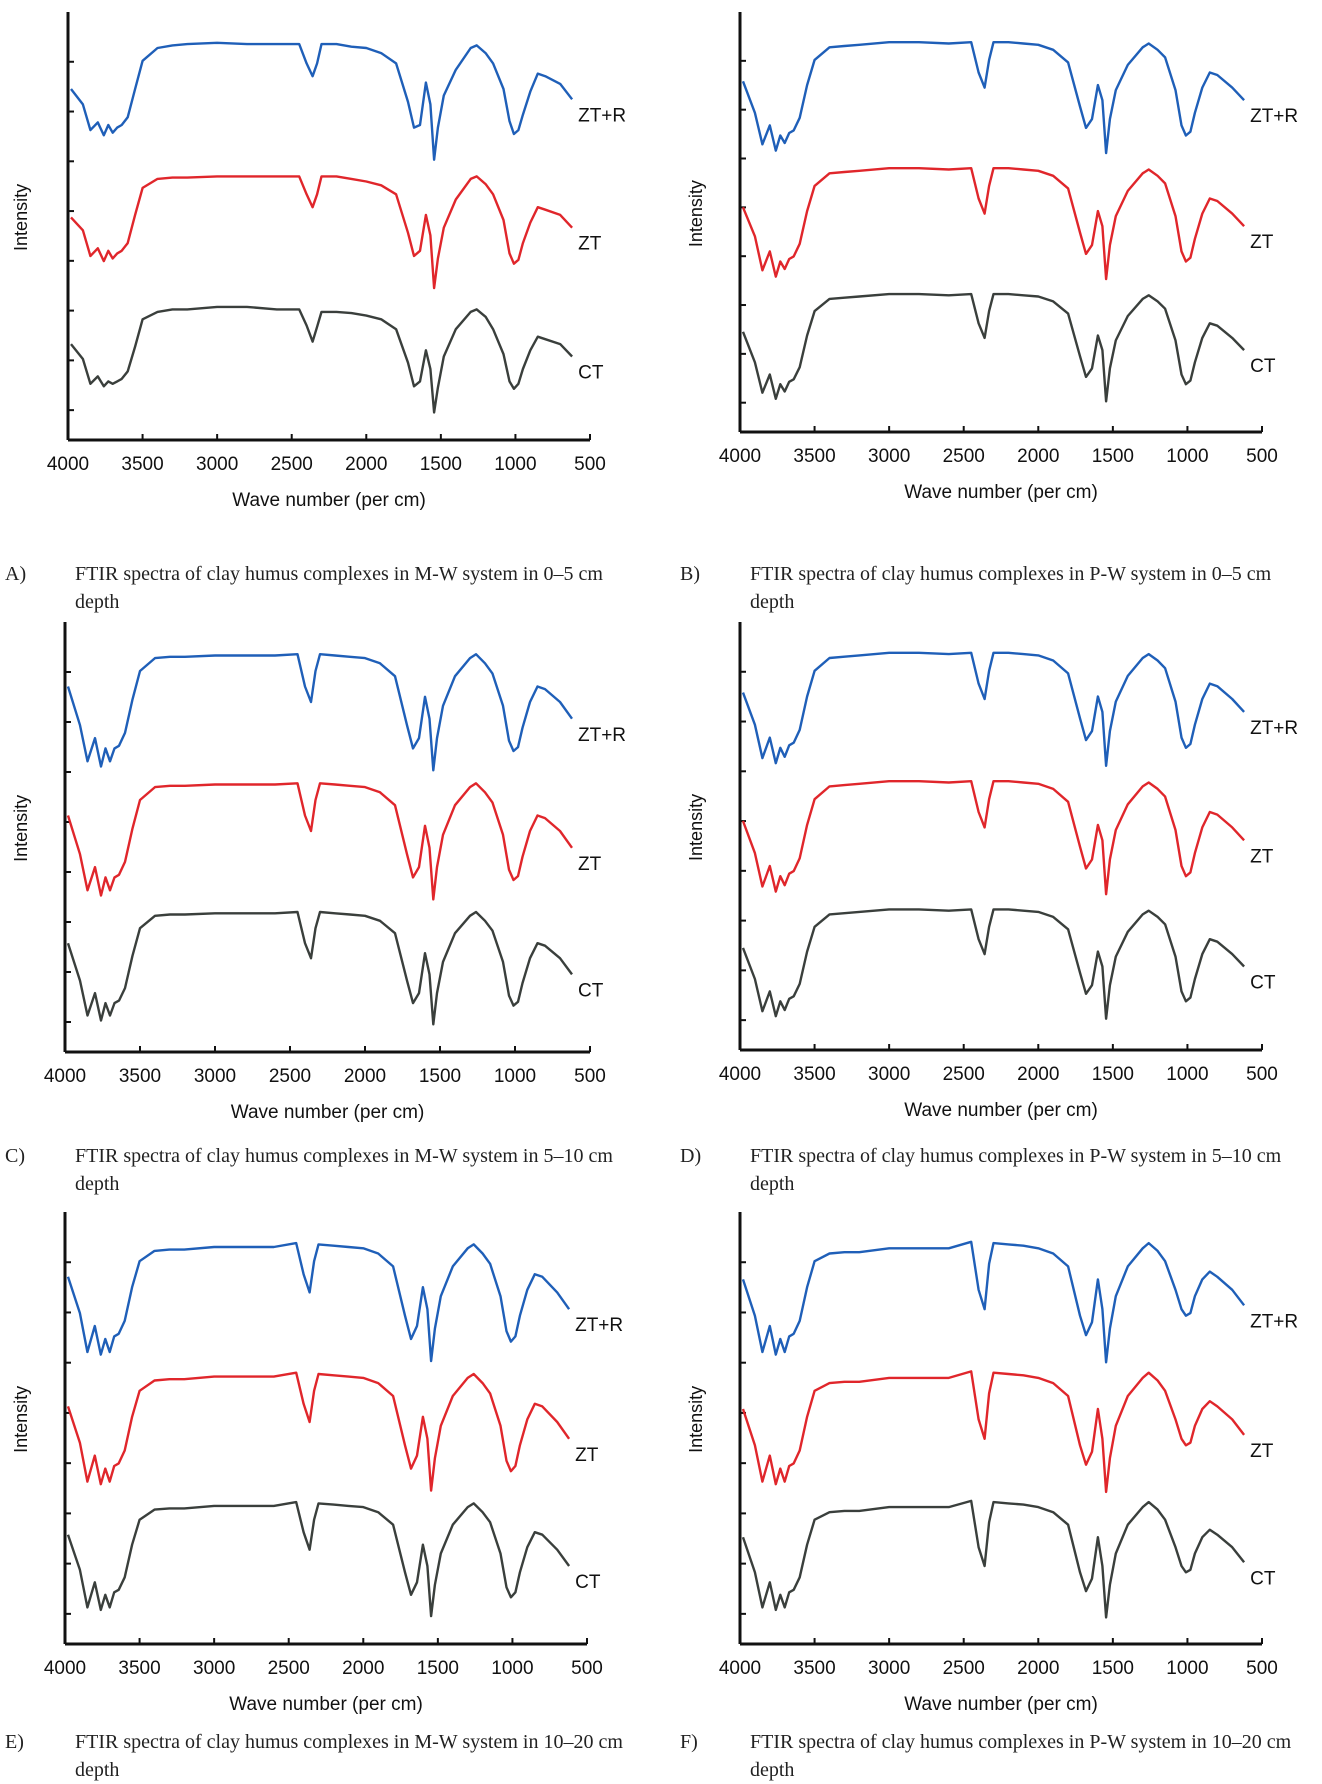 The width and height of the screenshot is (1322, 1784). I want to click on caption-letter: F), so click(689, 1742).